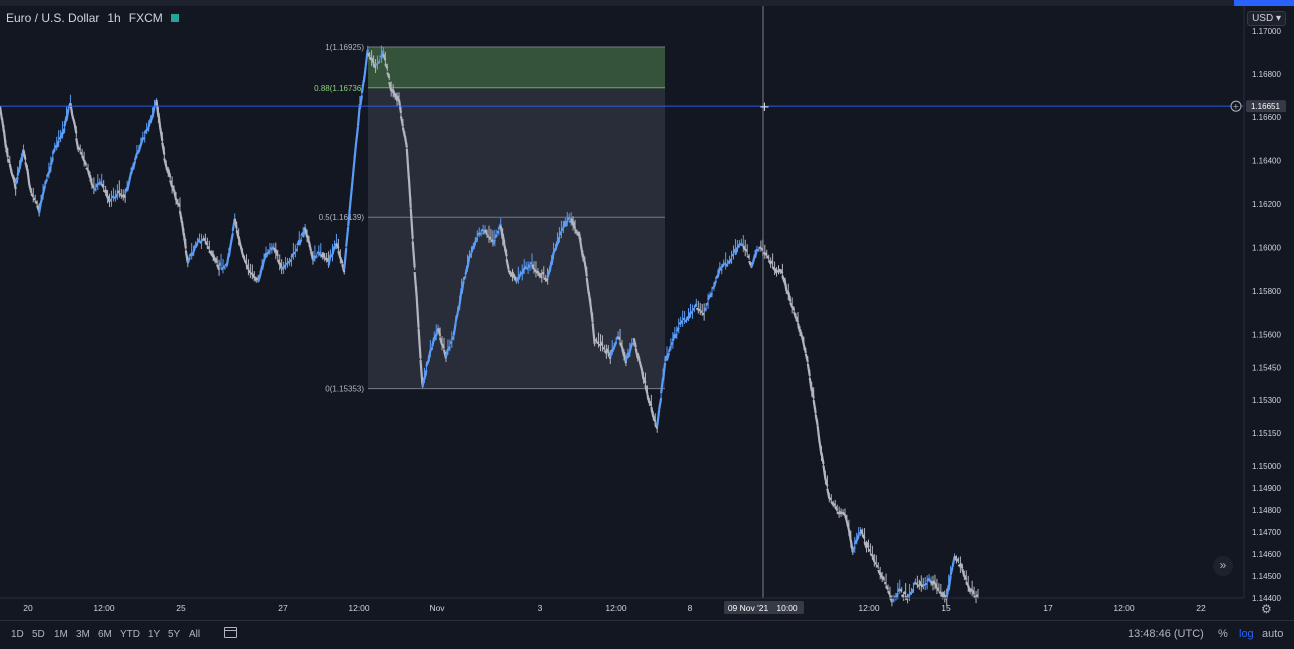 This screenshot has height=649, width=1294. Describe the element at coordinates (154, 634) in the screenshot. I see `timeframe-1y: 1Y` at that location.